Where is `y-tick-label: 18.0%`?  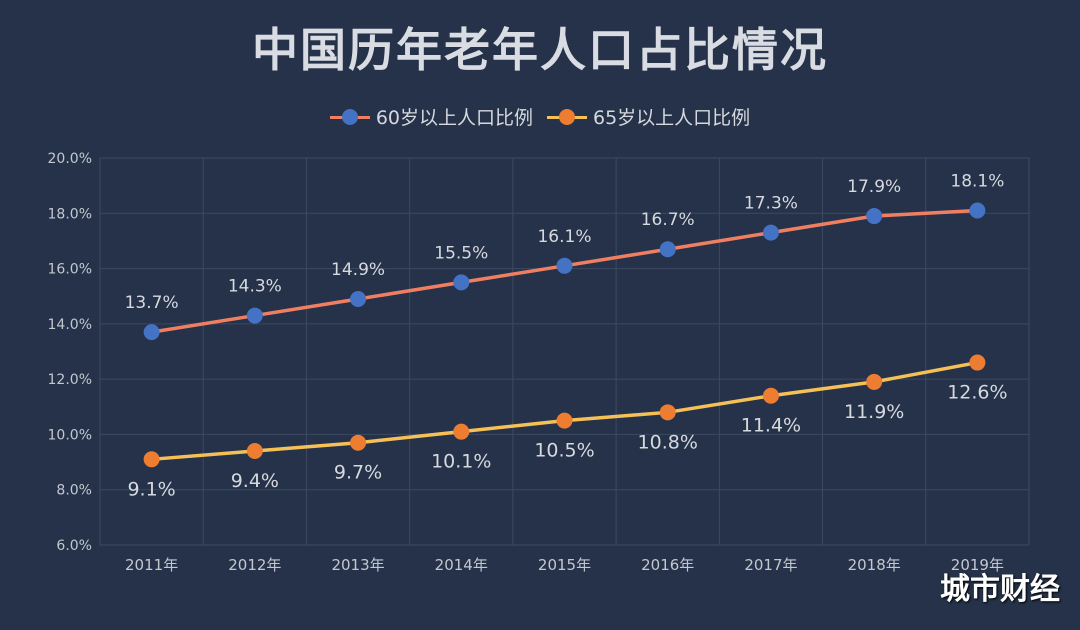
y-tick-label: 18.0% is located at coordinates (70, 214).